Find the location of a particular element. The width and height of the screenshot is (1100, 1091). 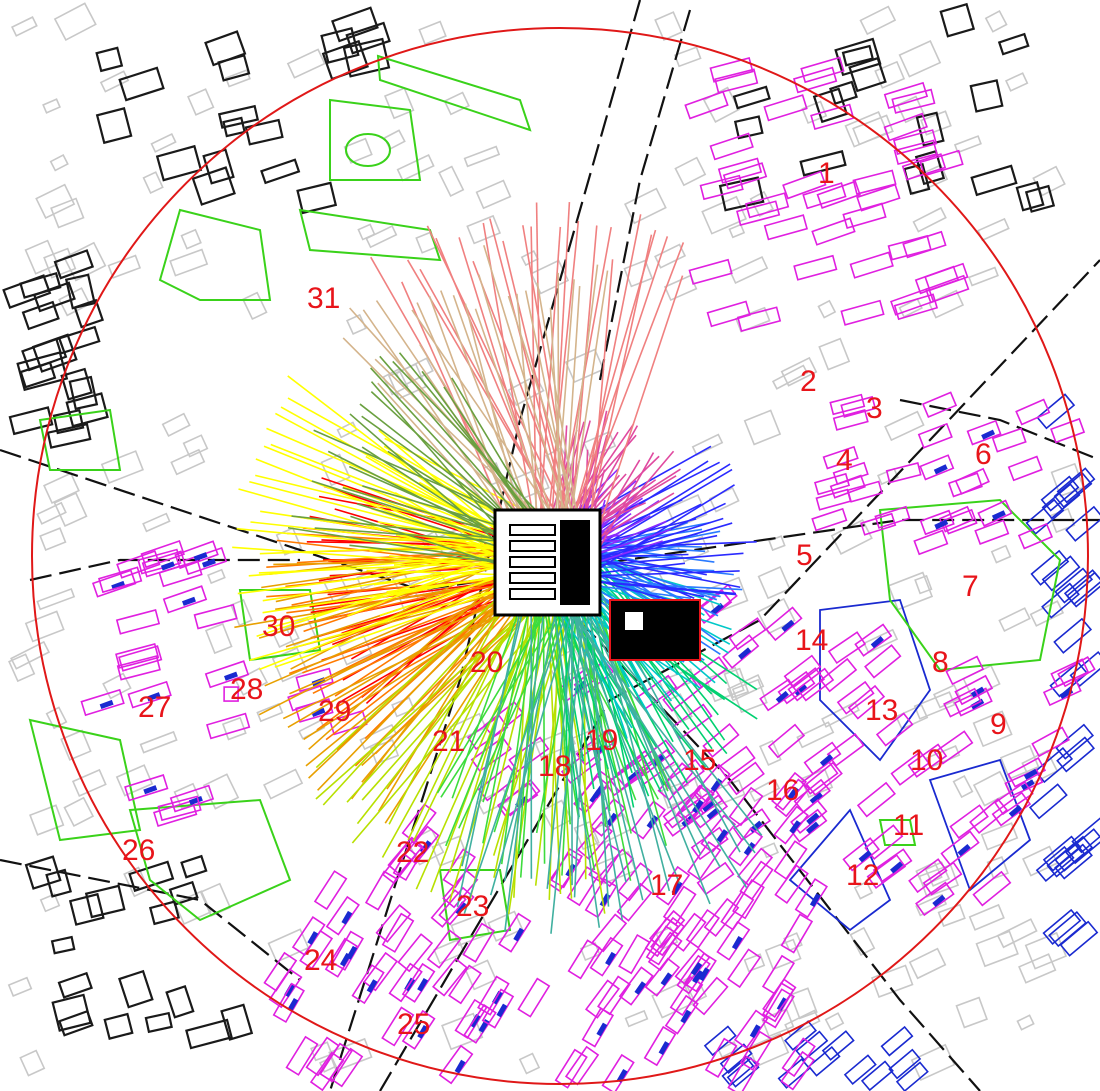

district-outline is located at coordinates (840, 870).